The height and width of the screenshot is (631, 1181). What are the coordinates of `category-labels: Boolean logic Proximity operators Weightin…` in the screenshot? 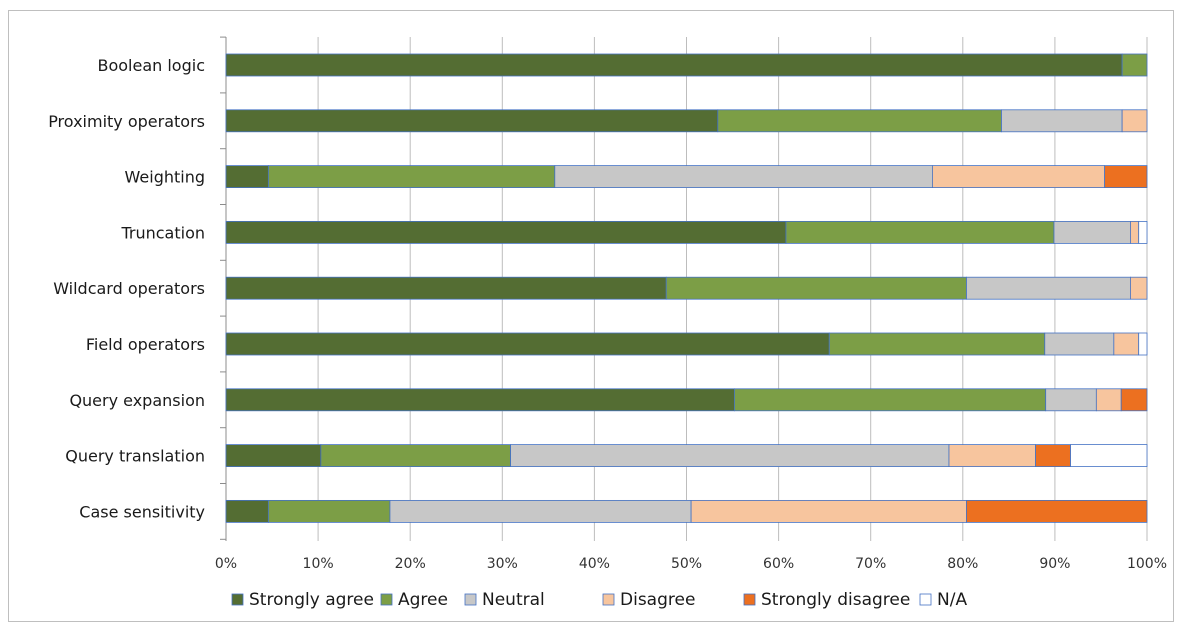 It's located at (126, 288).